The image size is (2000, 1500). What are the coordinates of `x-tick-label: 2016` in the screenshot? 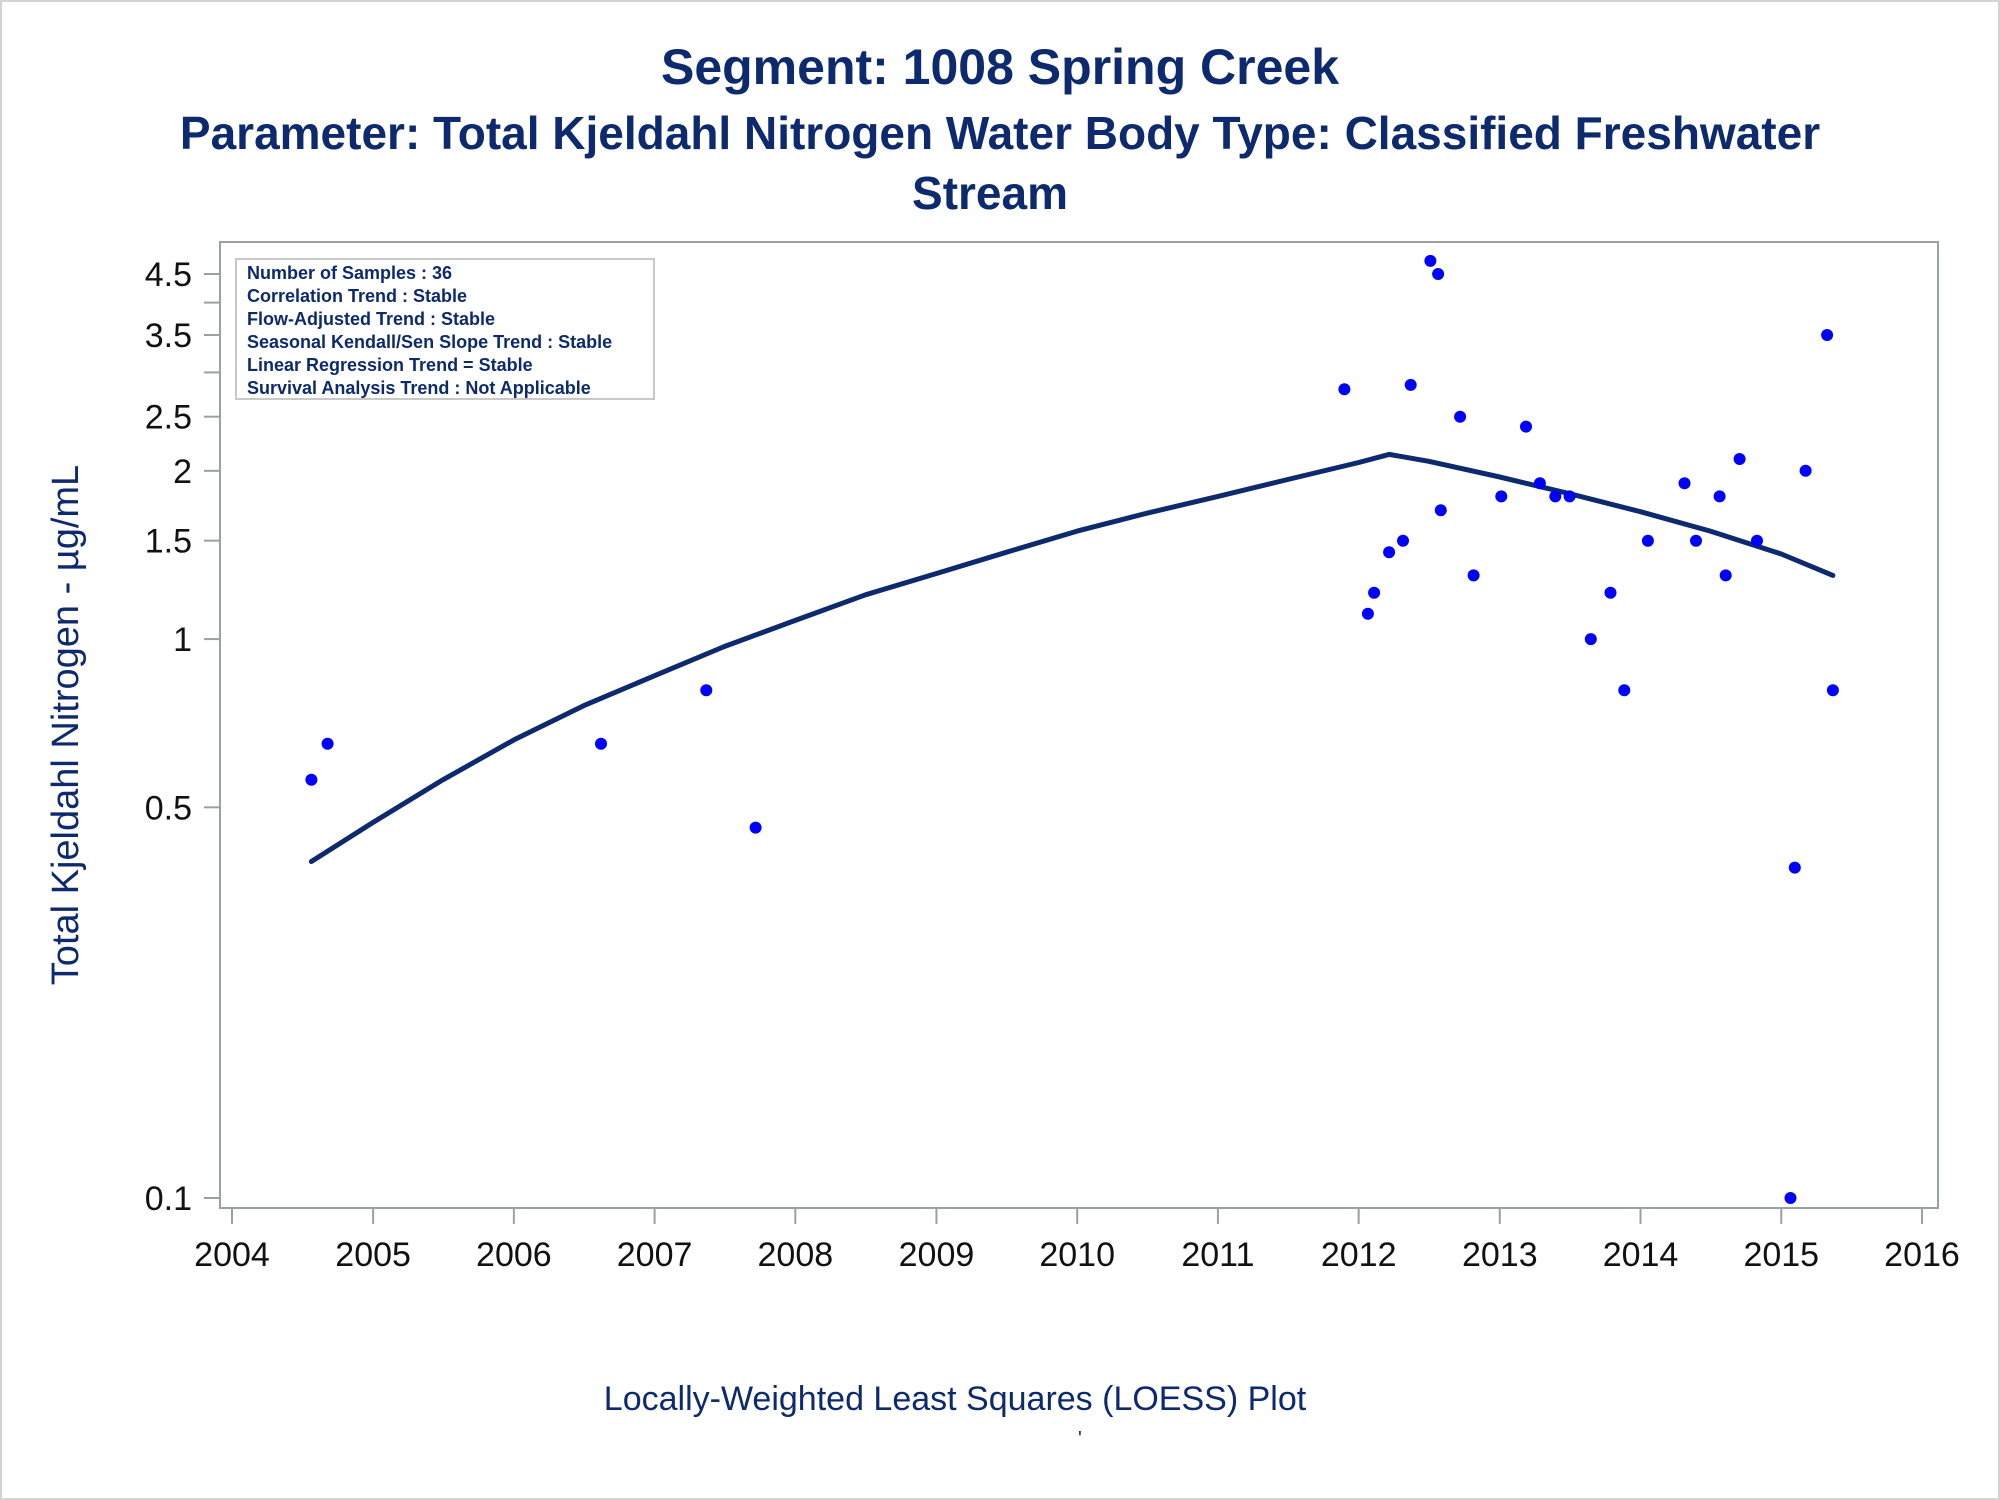 It's located at (1922, 1255).